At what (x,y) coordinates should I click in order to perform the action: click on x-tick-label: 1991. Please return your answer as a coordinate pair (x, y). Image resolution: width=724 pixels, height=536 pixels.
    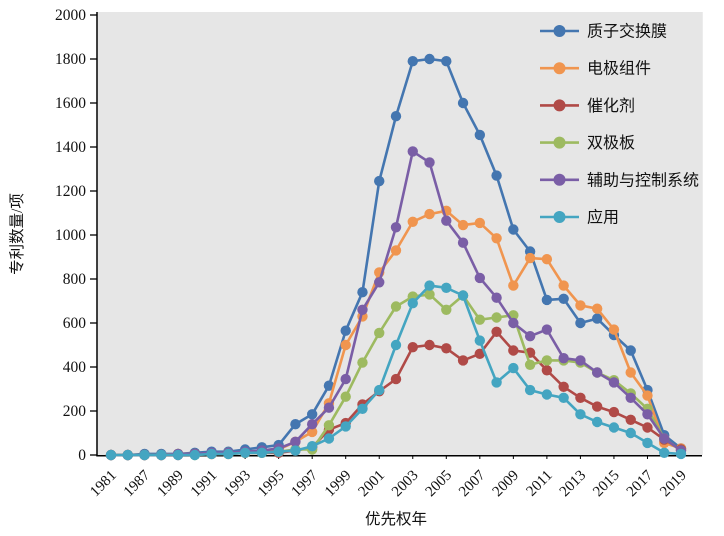
    Looking at the image, I should click on (204, 484).